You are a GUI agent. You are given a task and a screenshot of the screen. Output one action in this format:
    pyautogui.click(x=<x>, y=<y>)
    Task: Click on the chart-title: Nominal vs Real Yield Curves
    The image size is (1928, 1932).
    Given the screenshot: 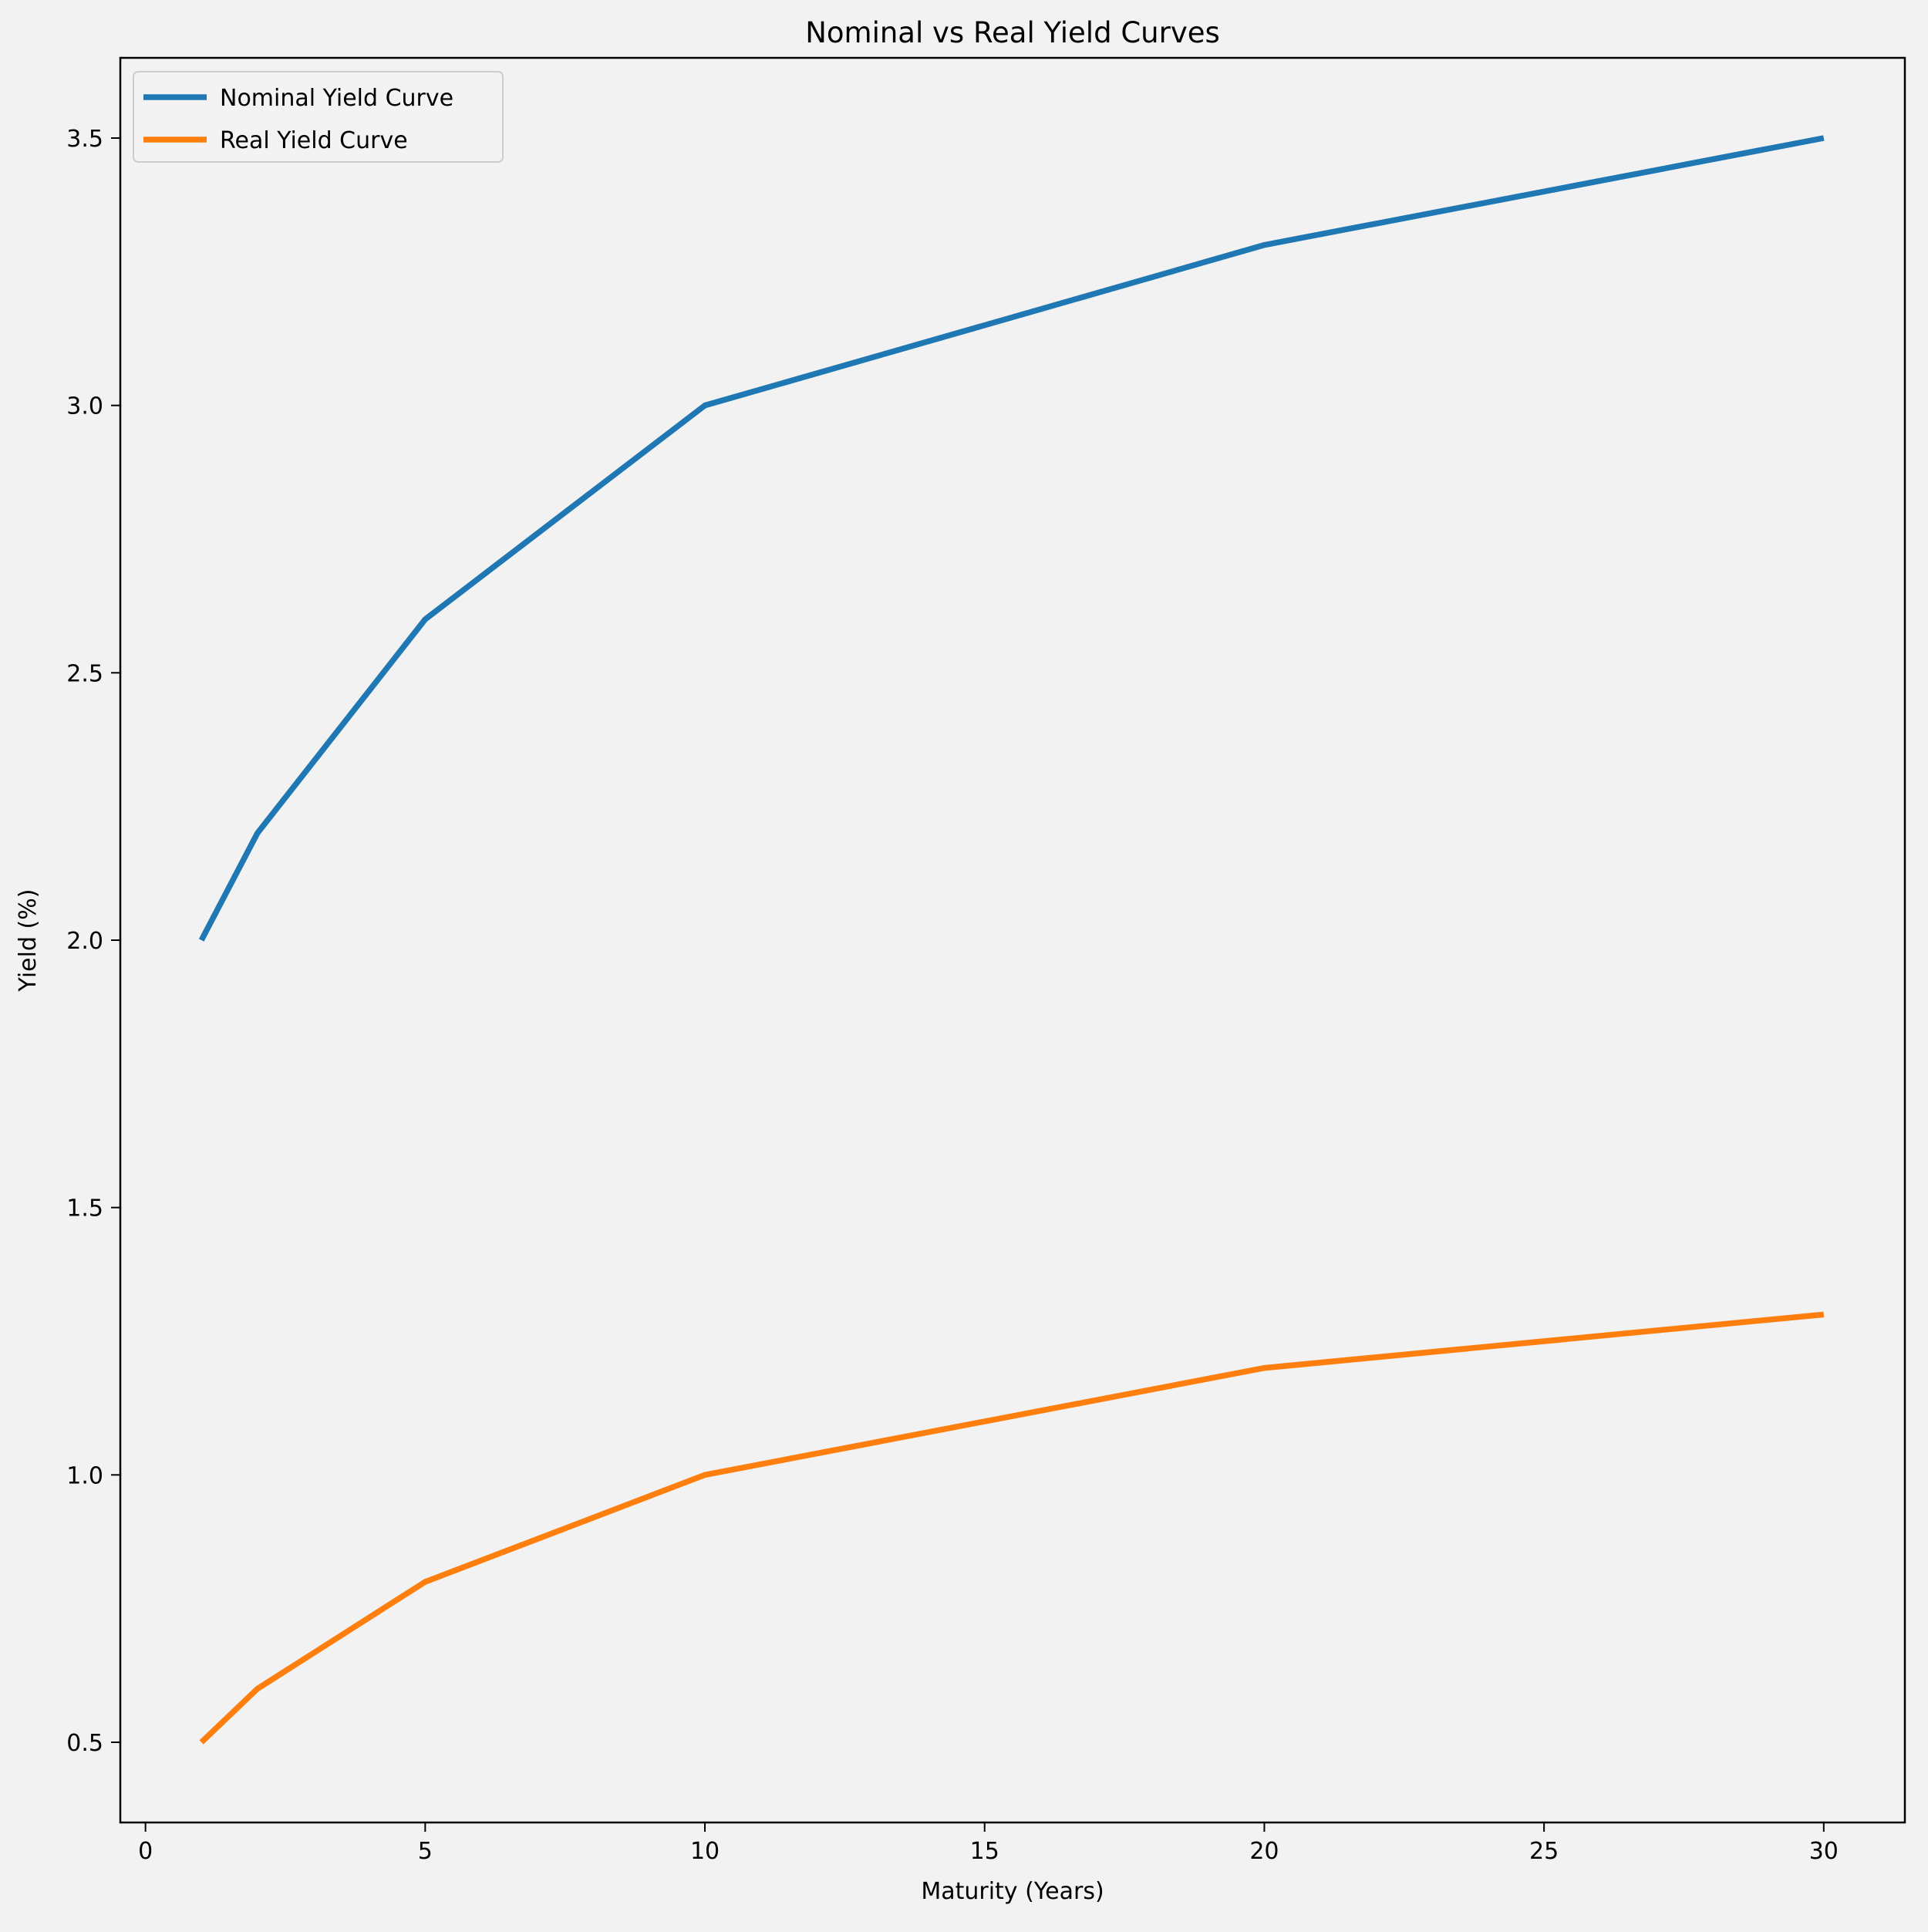 What is the action you would take?
    pyautogui.click(x=1012, y=32)
    